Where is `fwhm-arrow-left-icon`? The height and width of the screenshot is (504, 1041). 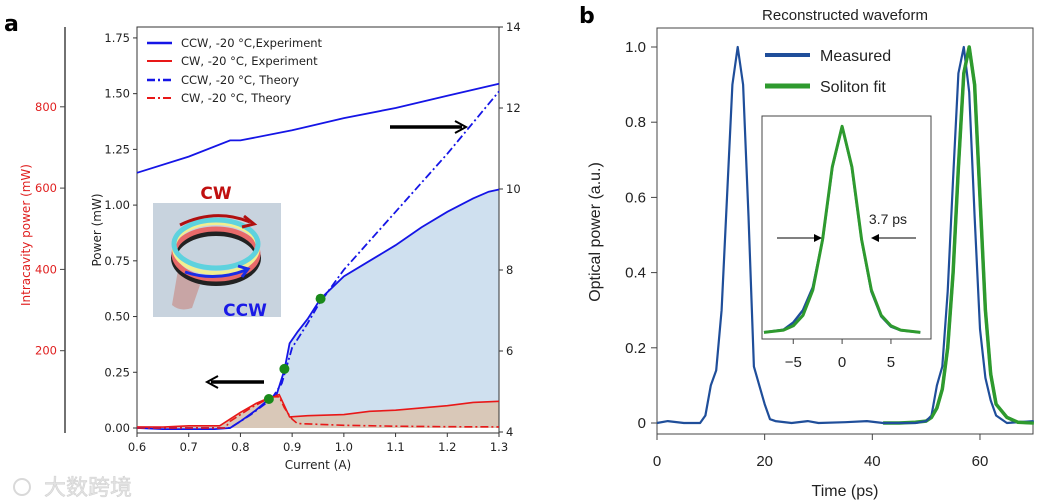
fwhm-arrow-left-icon is located at coordinates (893, 238).